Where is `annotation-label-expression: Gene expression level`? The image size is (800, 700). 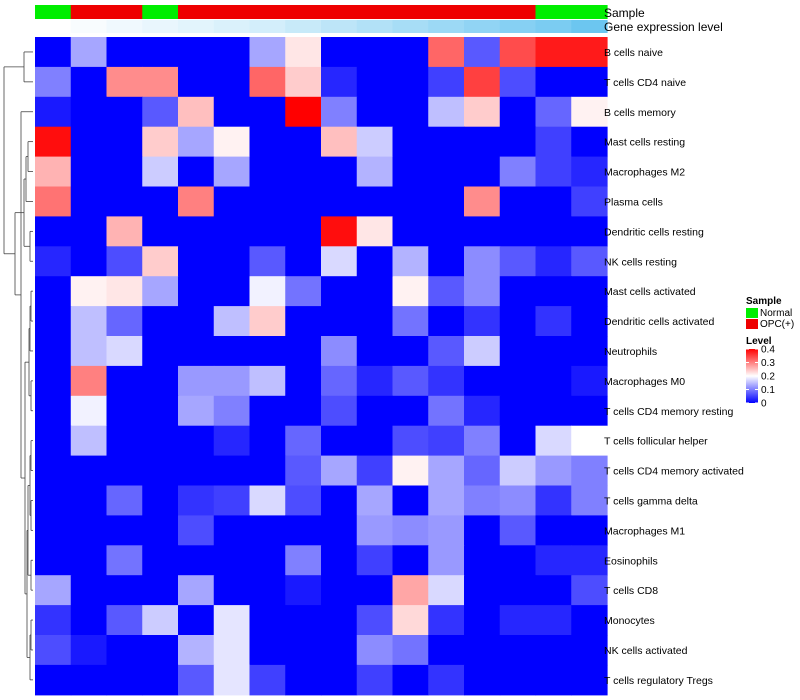
annotation-label-expression: Gene expression level is located at coordinates (663, 27).